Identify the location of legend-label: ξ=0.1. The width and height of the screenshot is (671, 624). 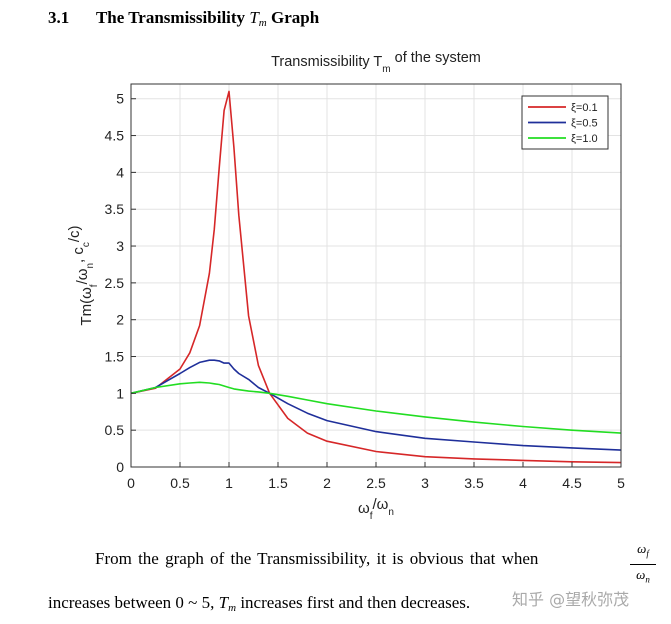
(584, 108).